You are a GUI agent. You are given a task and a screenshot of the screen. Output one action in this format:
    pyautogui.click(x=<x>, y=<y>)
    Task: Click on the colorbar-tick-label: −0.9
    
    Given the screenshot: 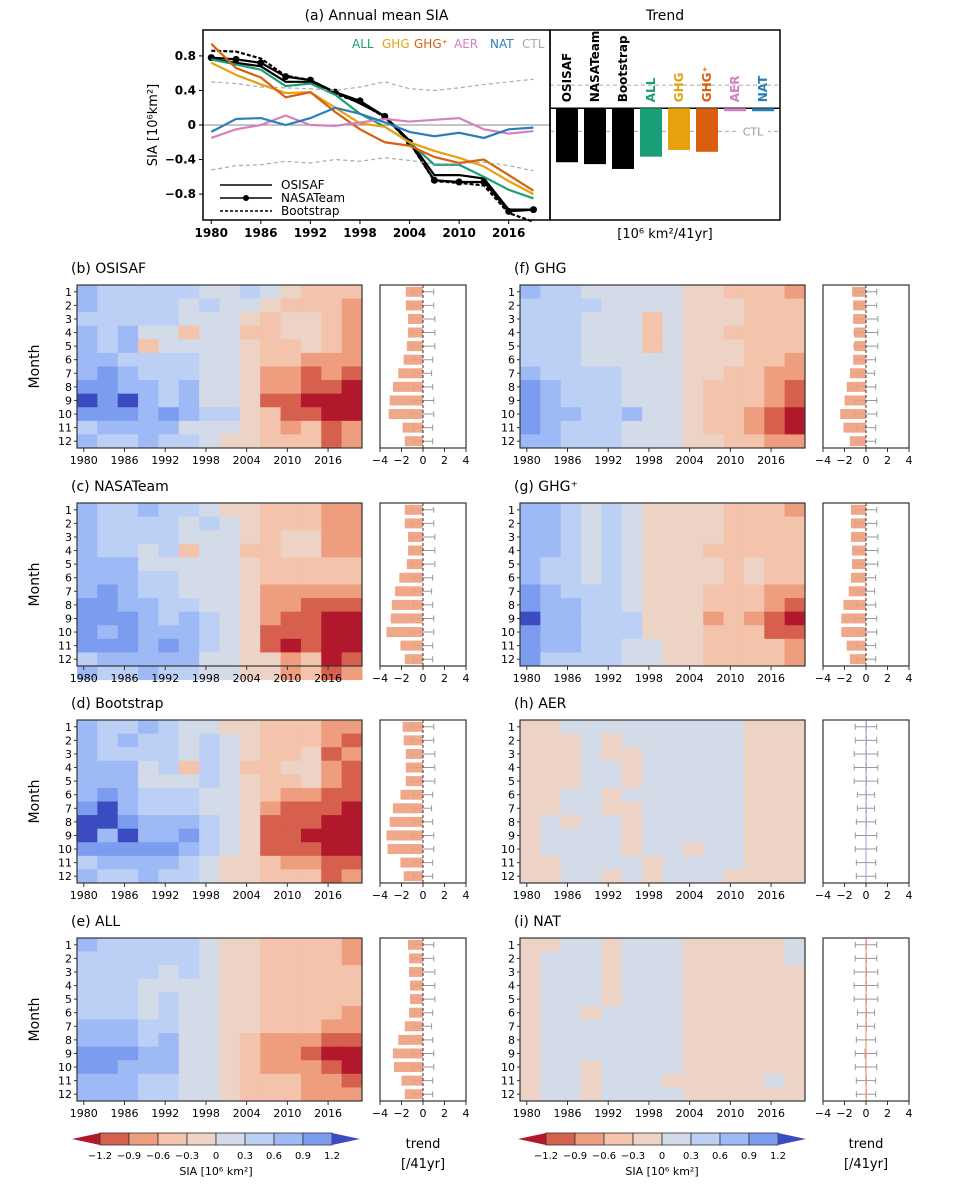 What is the action you would take?
    pyautogui.click(x=575, y=1156)
    